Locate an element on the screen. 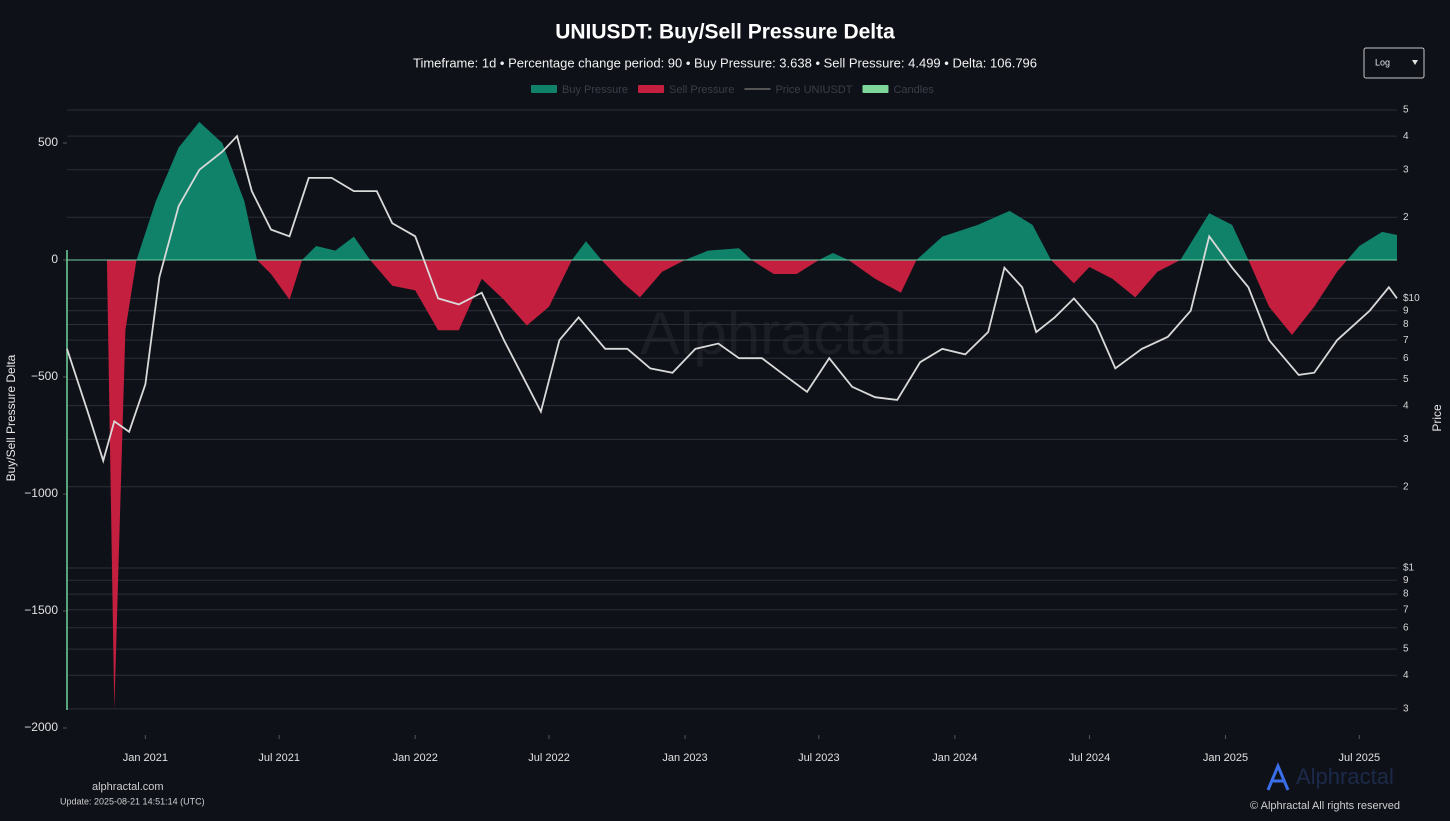 The height and width of the screenshot is (821, 1450). x-tick-label: Jan 2022 is located at coordinates (415, 758).